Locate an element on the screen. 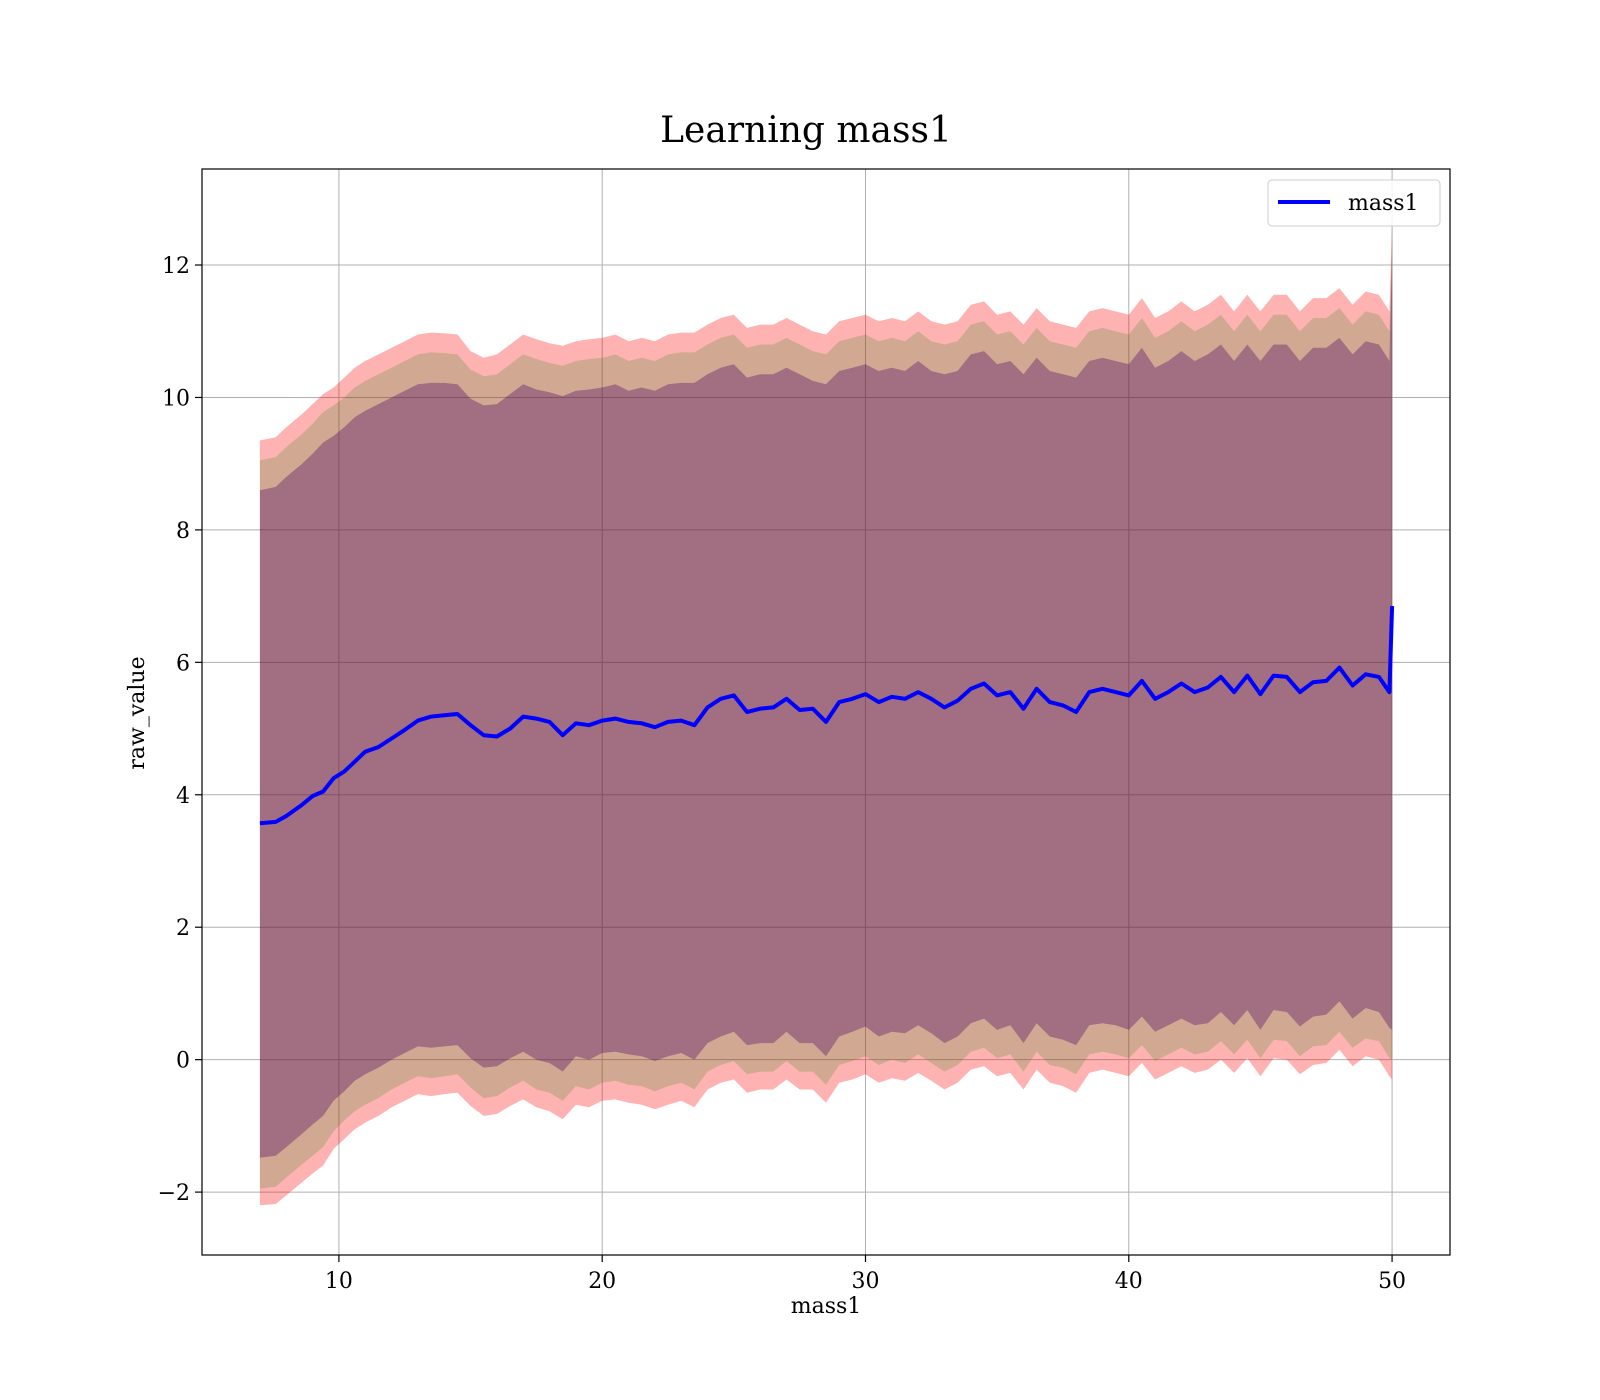 This screenshot has height=1400, width=1600. y-tick-label: 6 is located at coordinates (183, 663).